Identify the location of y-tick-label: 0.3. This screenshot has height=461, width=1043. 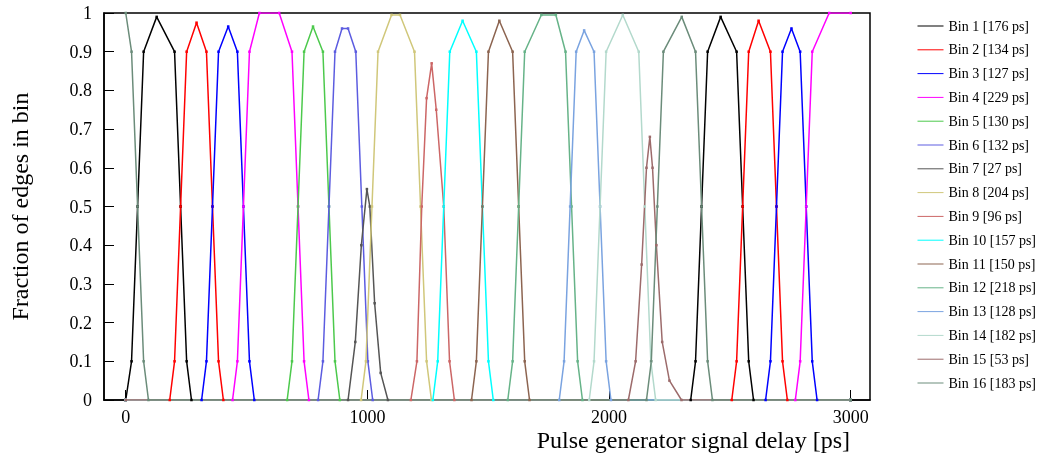
(80, 283).